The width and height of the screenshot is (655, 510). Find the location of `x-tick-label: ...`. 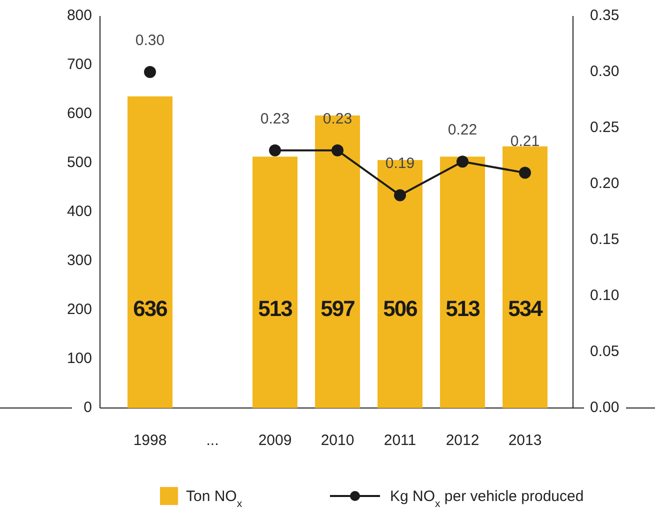

x-tick-label: ... is located at coordinates (212, 440).